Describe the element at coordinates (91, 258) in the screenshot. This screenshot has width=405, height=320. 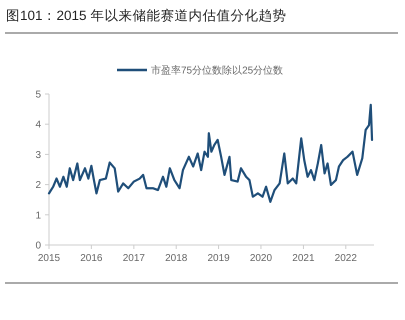
I see `x-tick-label: 2016` at that location.